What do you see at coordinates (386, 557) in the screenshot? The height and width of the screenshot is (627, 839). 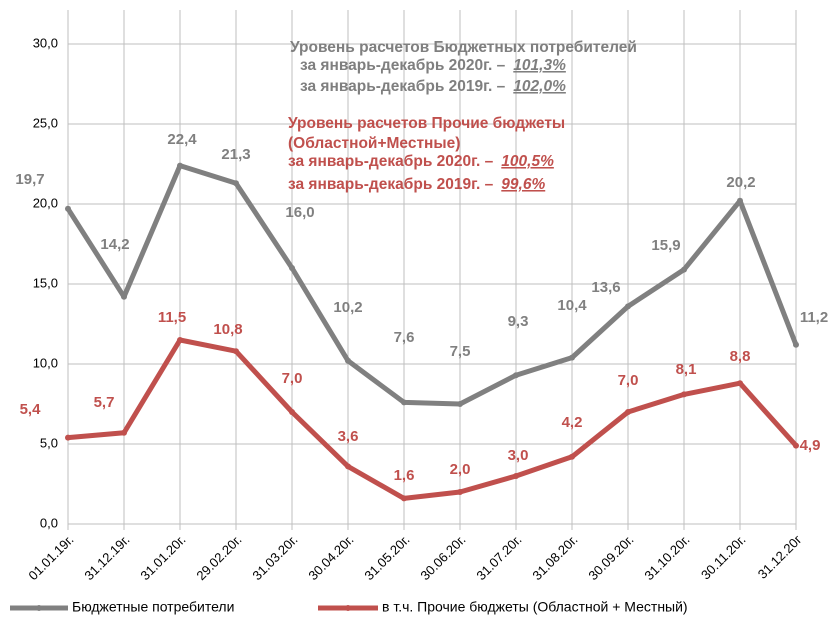 I see `x-tick-label: 31.05.20г.` at bounding box center [386, 557].